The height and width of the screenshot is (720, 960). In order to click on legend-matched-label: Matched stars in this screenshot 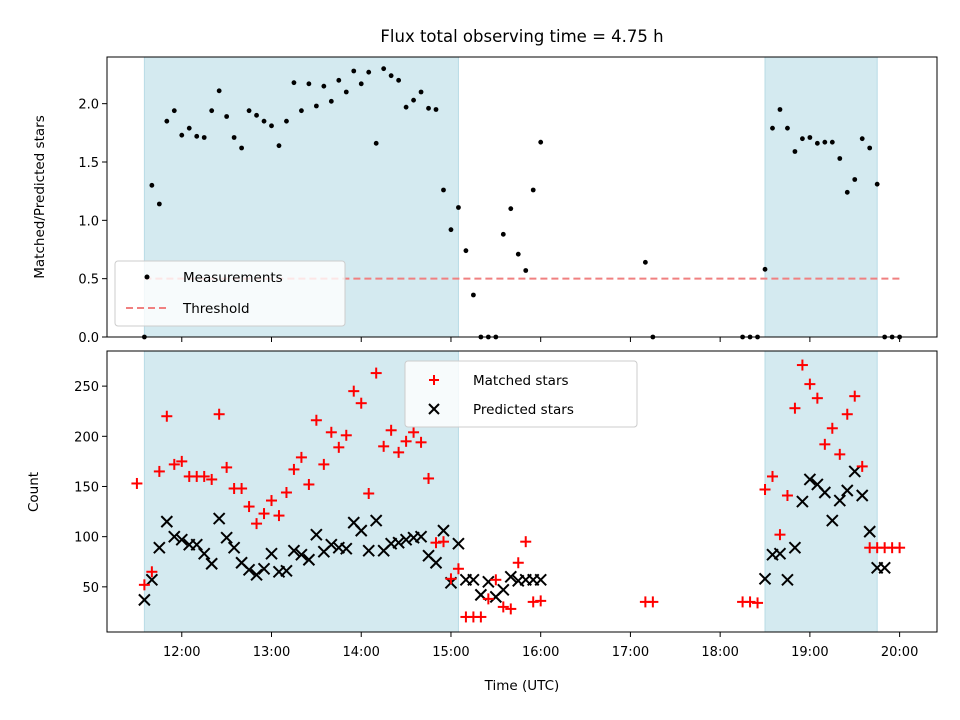, I will do `click(521, 381)`.